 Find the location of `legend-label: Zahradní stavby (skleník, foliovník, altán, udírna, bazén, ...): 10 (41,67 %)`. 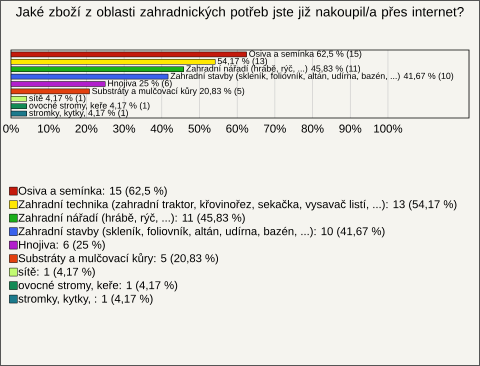

legend-label: Zahradní stavby (skleník, foliovník, altán, udírna, bazén, ...): 10 (41,67 %) is located at coordinates (201, 232).